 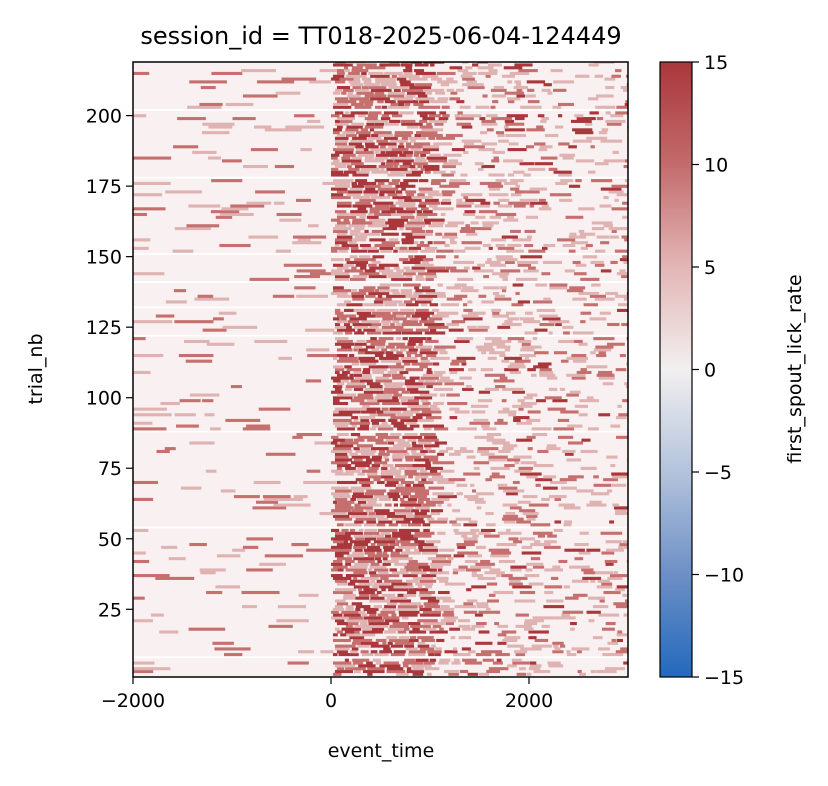 What do you see at coordinates (380, 431) in the screenshot?
I see `heatmap-row-gap` at bounding box center [380, 431].